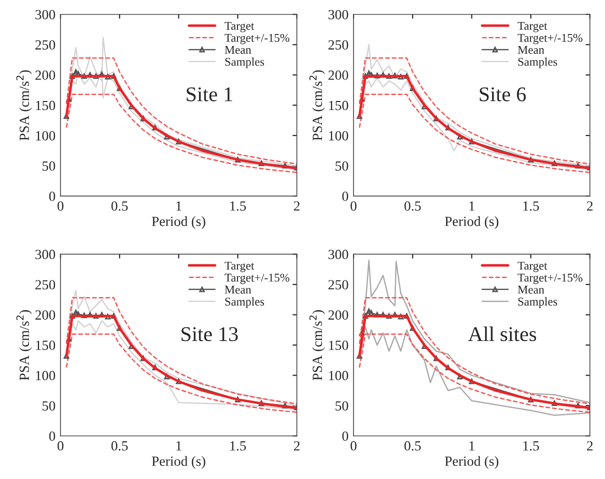 The height and width of the screenshot is (479, 605). I want to click on annotation: Site 6, so click(503, 94).